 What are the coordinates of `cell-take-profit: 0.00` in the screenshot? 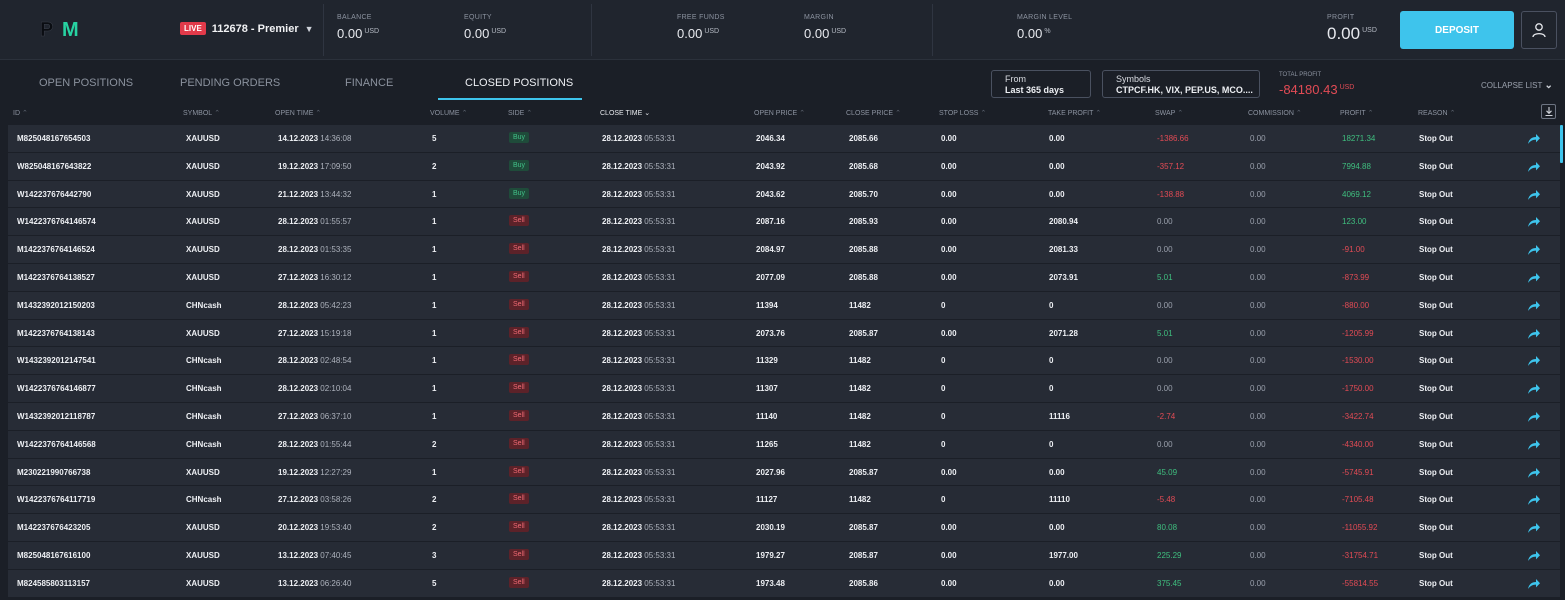 It's located at (1057, 166).